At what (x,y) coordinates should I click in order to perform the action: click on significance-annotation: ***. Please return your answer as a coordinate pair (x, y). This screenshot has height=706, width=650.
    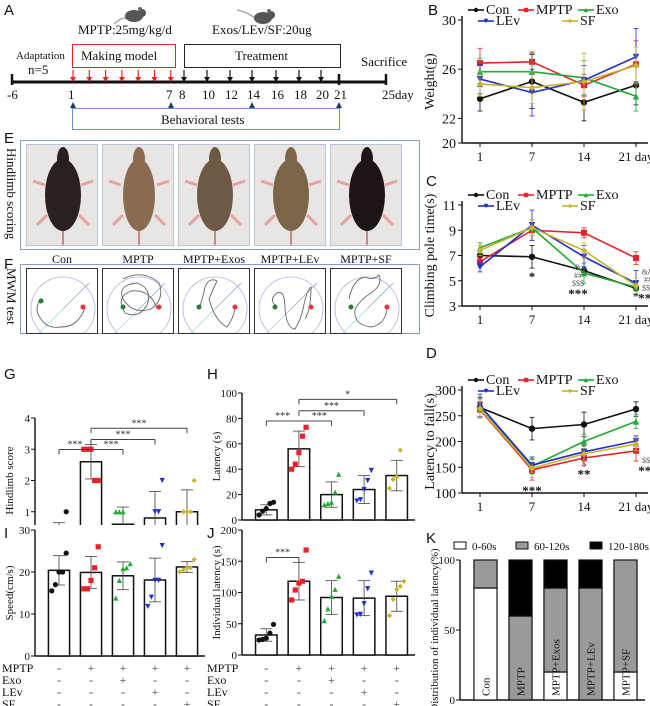
    Looking at the image, I should click on (532, 490).